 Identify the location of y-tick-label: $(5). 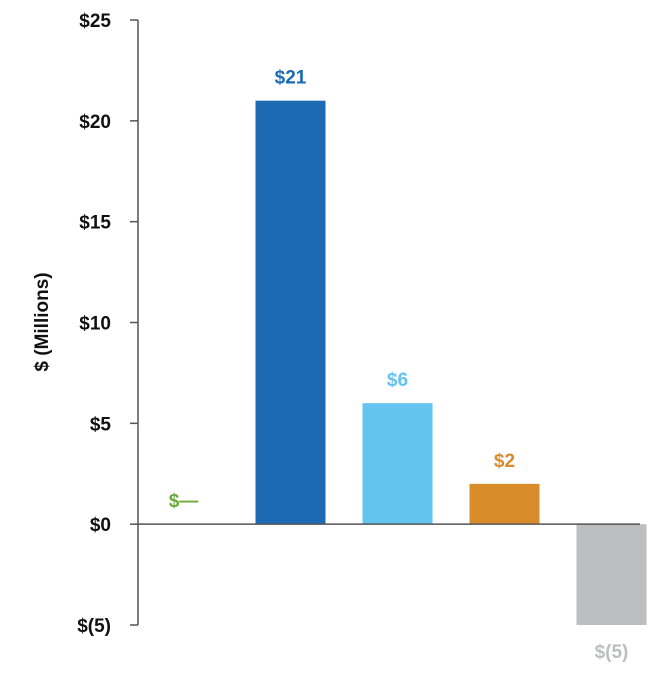
(94, 626).